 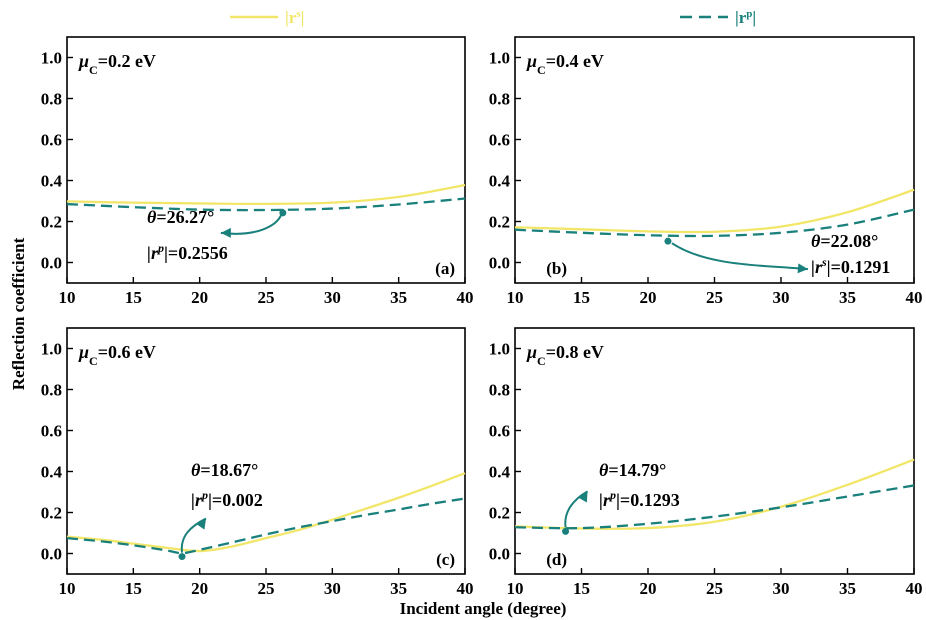 I want to click on panel-label: (d), so click(x=556, y=559).